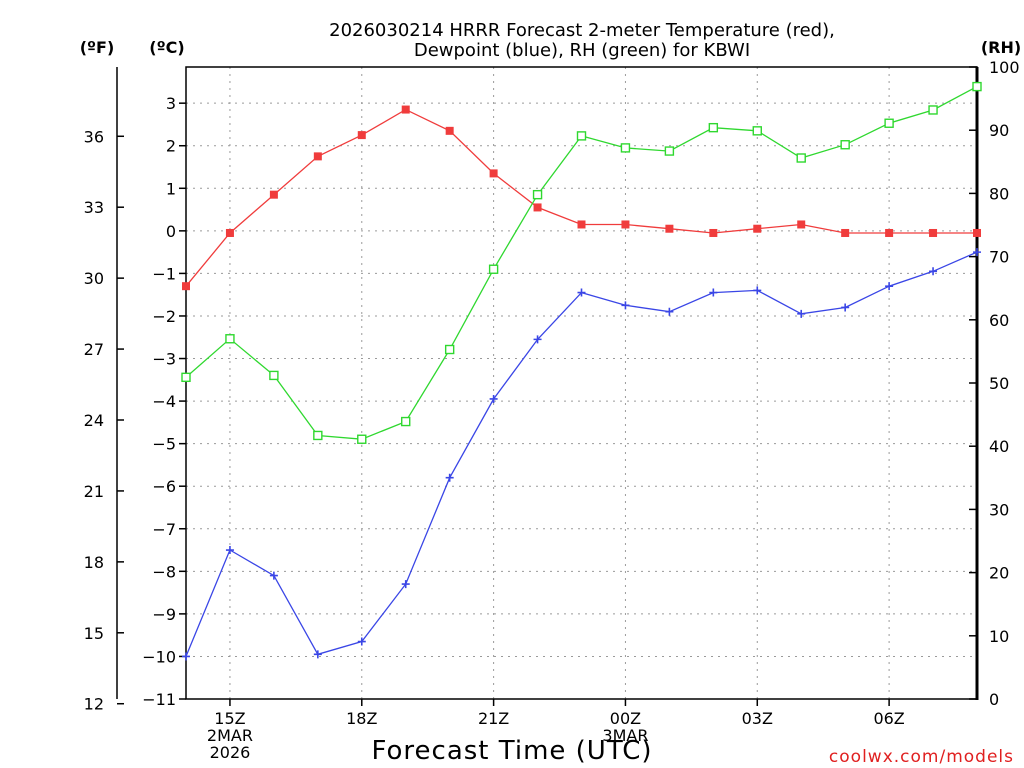 This screenshot has width=1024, height=768. What do you see at coordinates (164, 273) in the screenshot?
I see `celsius-tick-label: −1` at bounding box center [164, 273].